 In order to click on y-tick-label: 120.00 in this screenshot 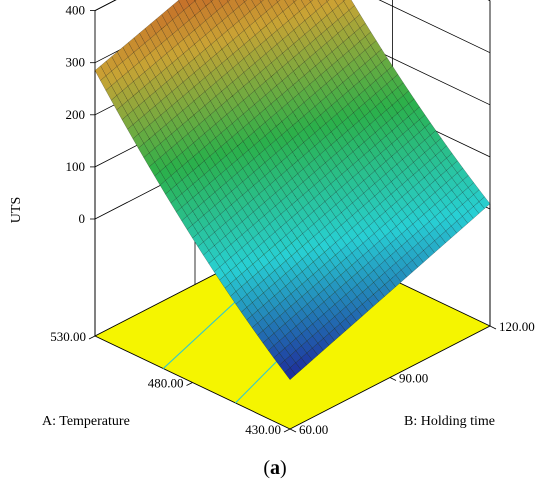, I will do `click(517, 326)`.